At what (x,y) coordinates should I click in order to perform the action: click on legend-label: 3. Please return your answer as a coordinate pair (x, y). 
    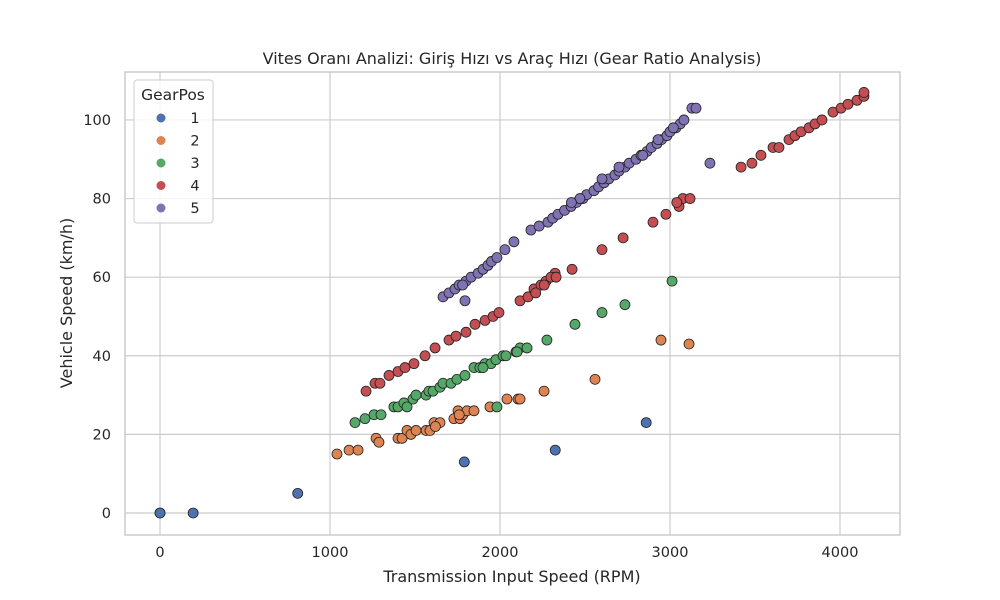
    Looking at the image, I should click on (194, 164).